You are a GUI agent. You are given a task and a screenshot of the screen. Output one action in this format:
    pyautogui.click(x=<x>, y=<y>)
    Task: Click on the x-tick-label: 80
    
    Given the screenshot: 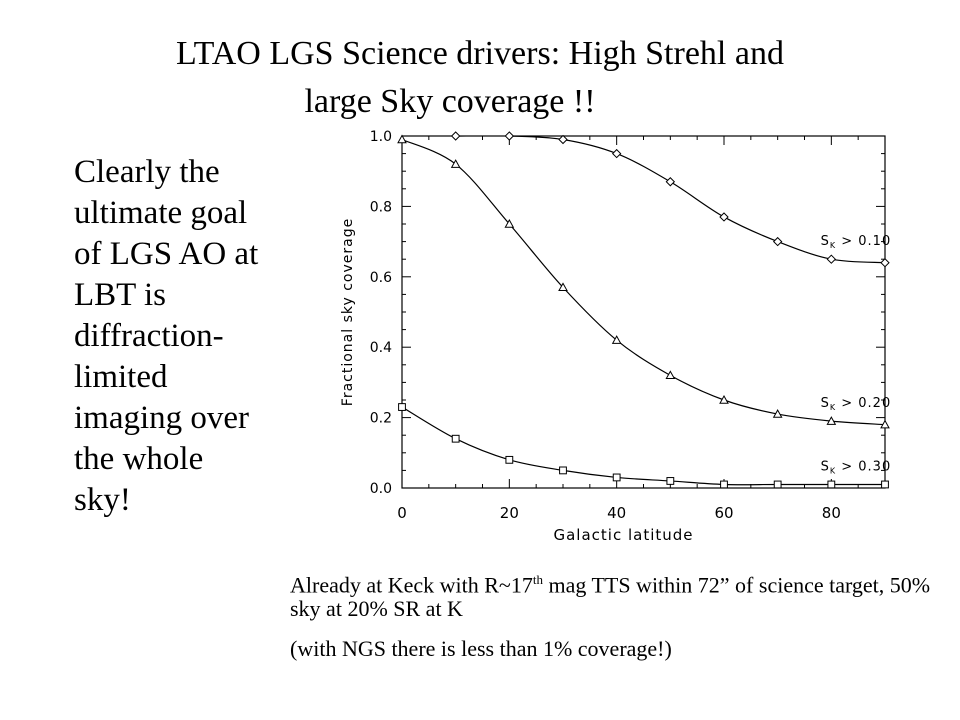 What is the action you would take?
    pyautogui.click(x=831, y=513)
    